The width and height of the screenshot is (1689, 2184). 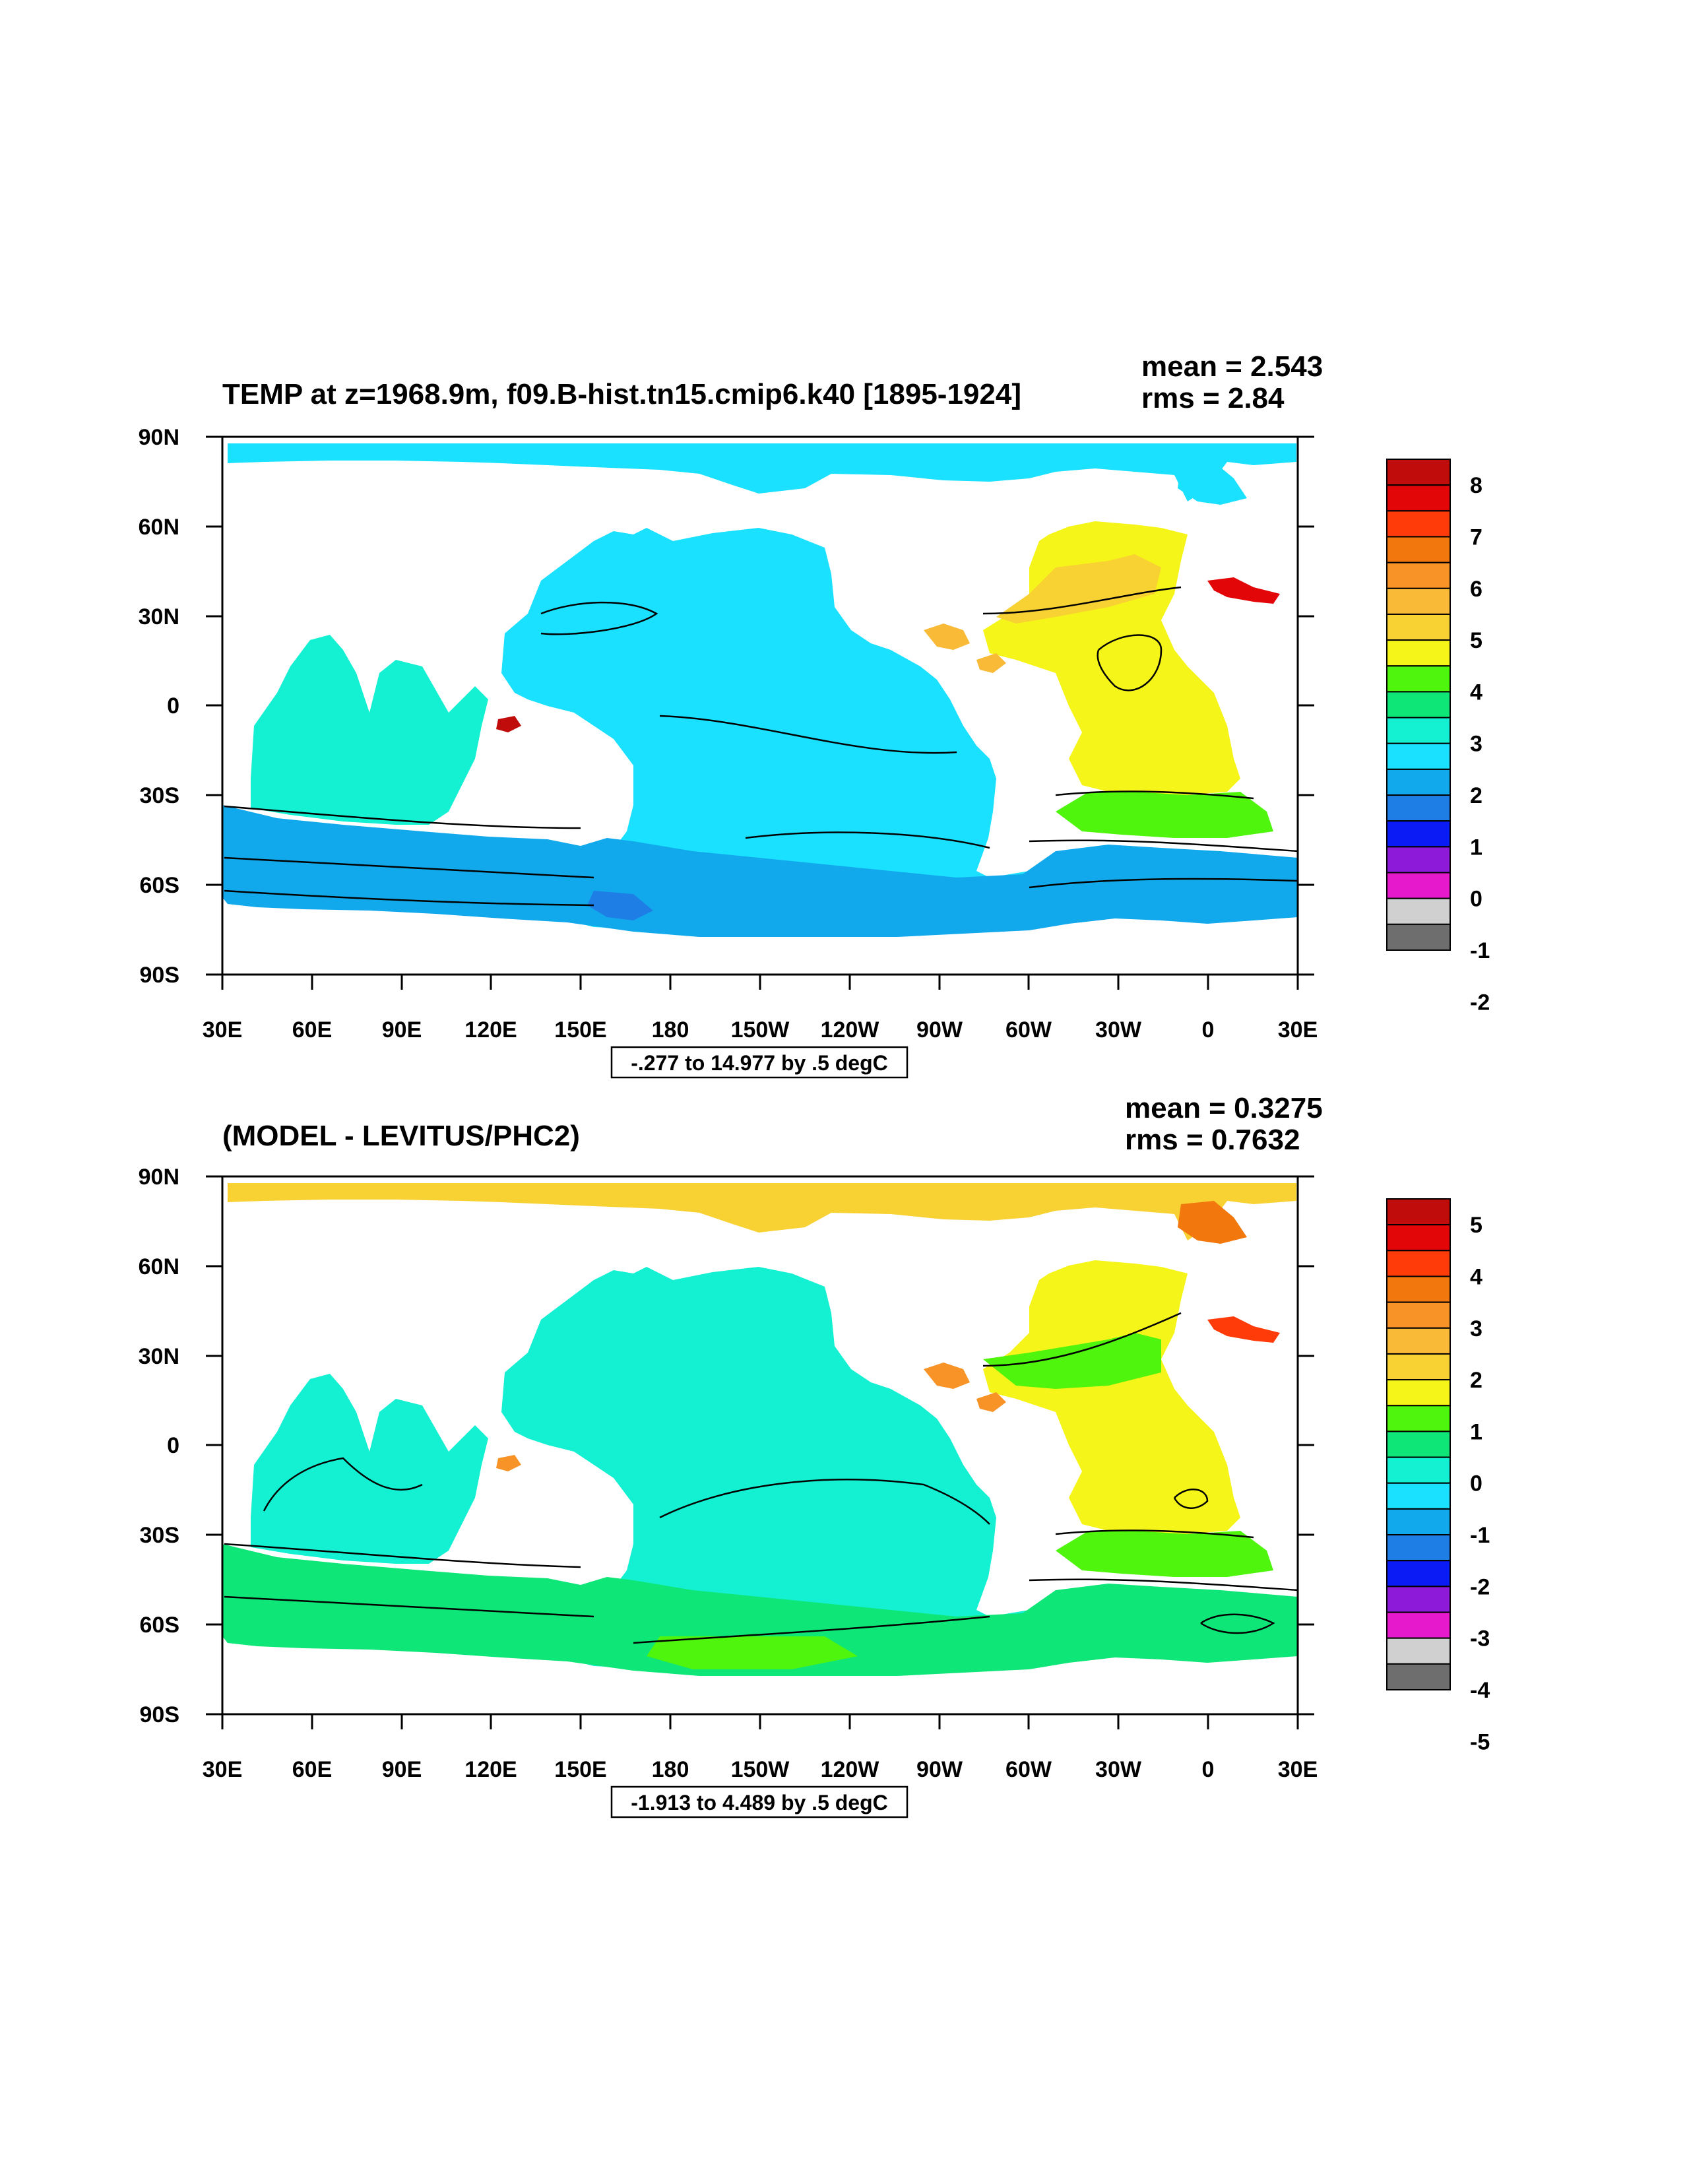 What do you see at coordinates (1028, 1030) in the screenshot?
I see `lon-label: 60W` at bounding box center [1028, 1030].